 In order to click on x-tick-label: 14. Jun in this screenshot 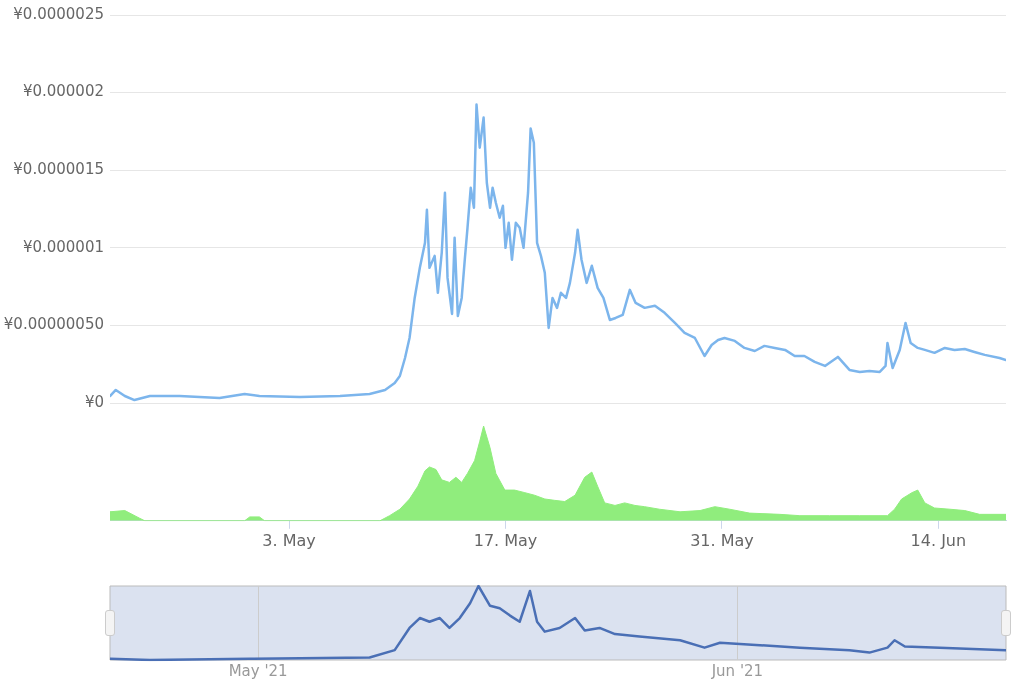, I will do `click(938, 540)`.